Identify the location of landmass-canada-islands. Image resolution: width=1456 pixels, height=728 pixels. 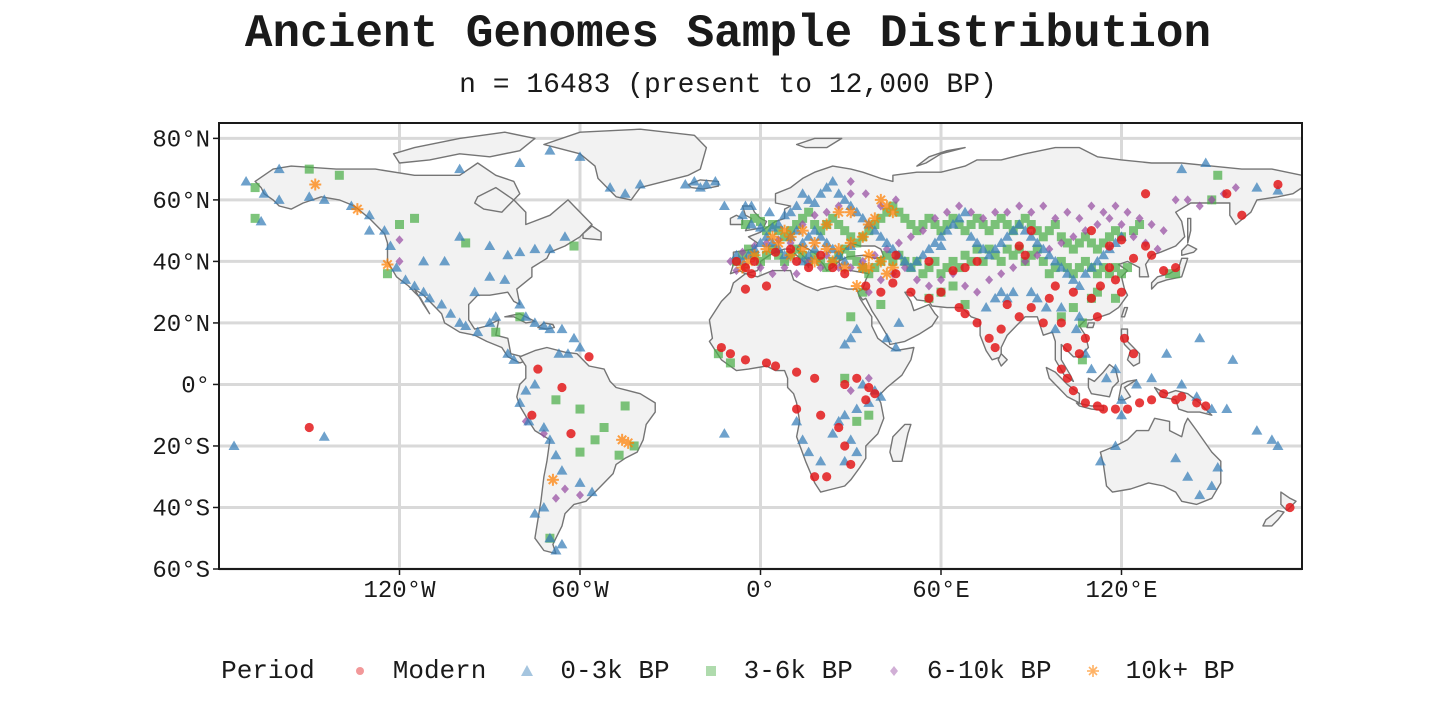
(464, 147).